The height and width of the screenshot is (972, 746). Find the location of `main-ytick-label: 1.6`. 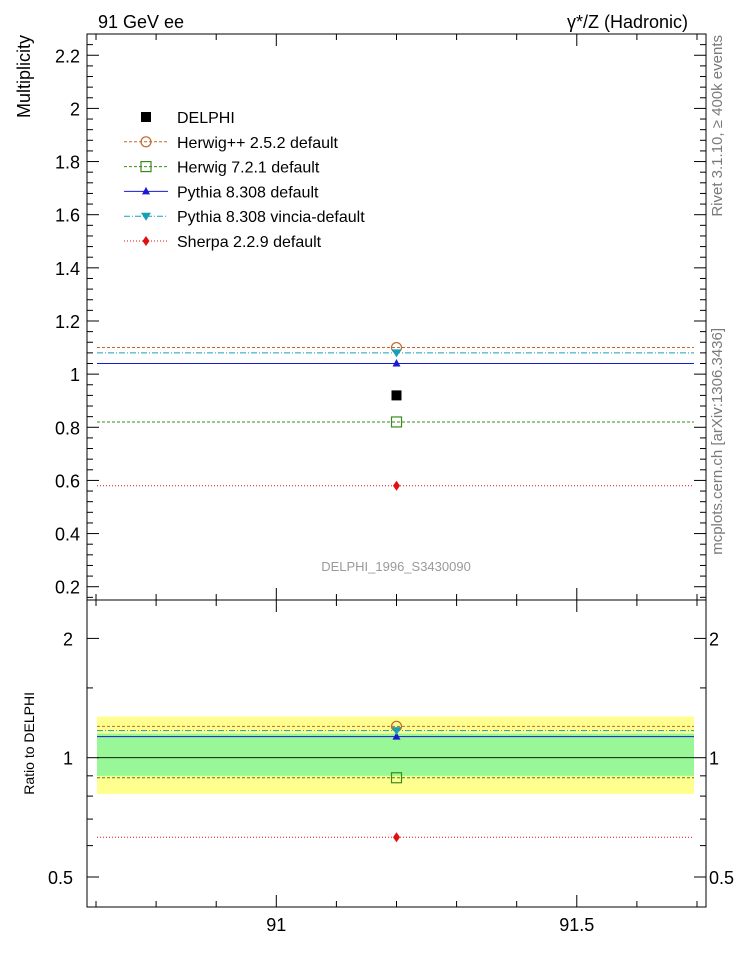

main-ytick-label: 1.6 is located at coordinates (67, 216).